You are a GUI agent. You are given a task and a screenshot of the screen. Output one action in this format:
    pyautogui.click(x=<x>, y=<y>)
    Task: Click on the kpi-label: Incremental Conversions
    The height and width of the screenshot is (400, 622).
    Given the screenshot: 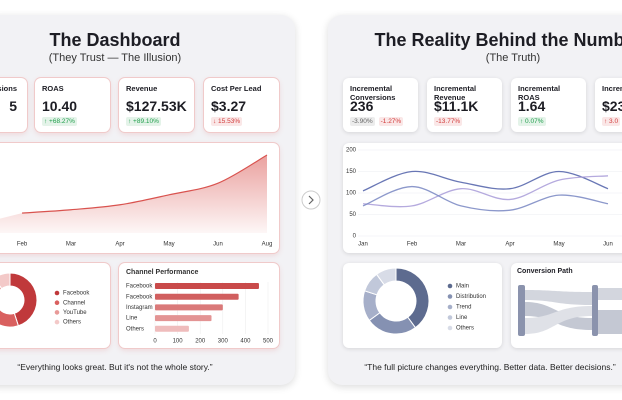 What is the action you would take?
    pyautogui.click(x=373, y=93)
    